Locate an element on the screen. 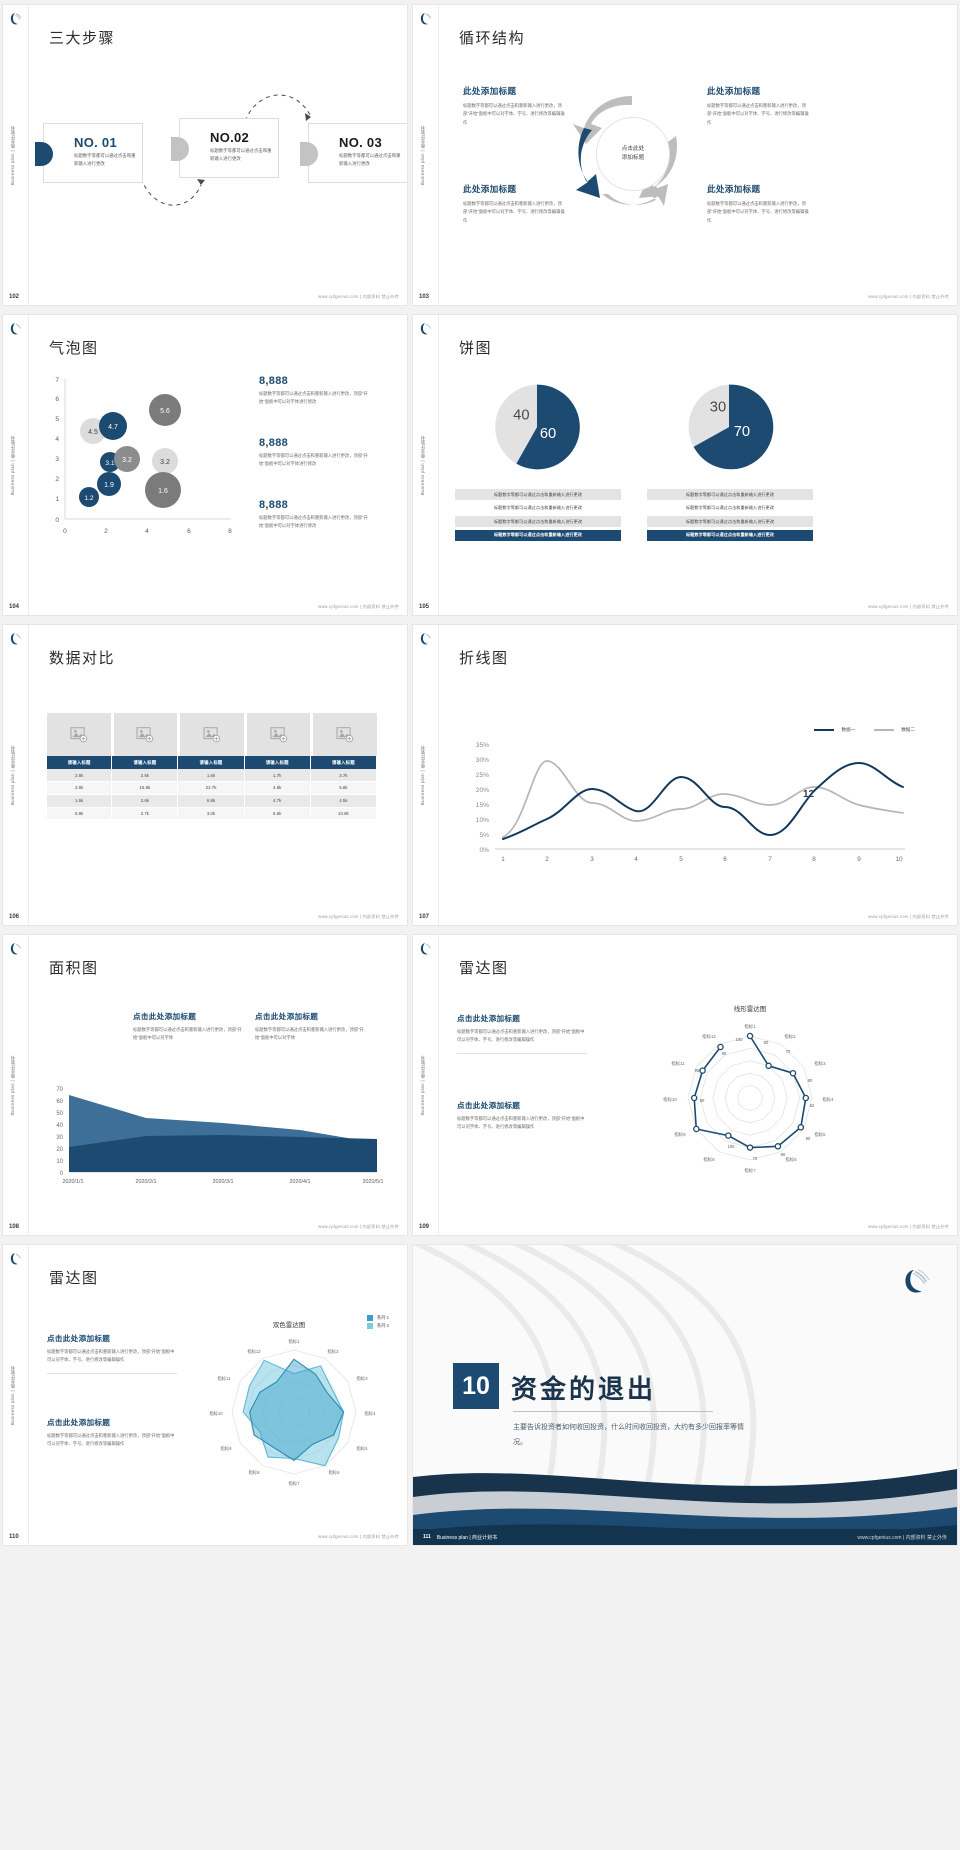  svg-text: 指标2 is located at coordinates (790, 1036).